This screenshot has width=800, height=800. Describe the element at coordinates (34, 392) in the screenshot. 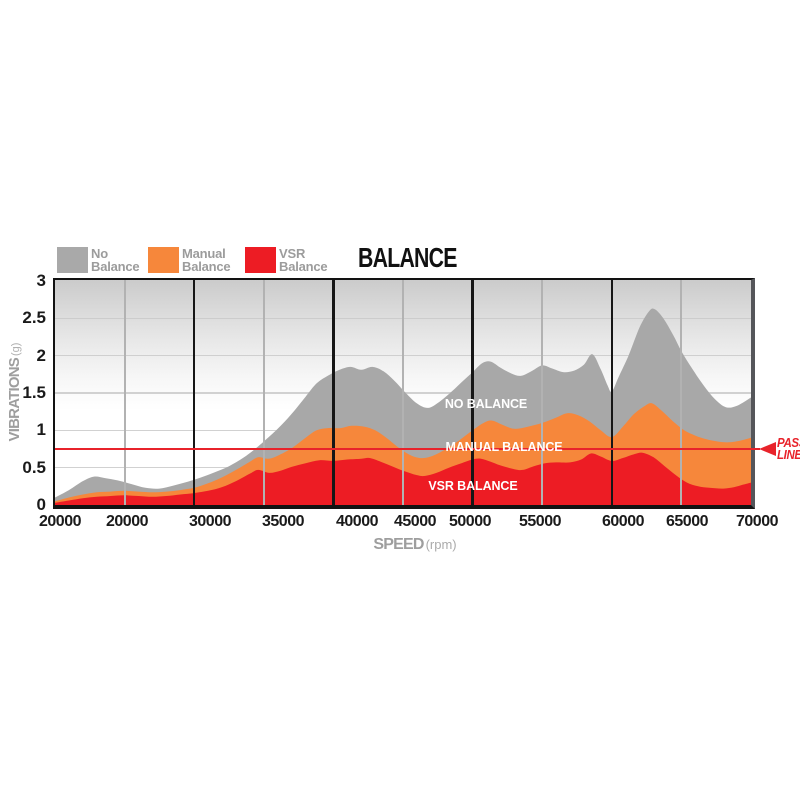

I see `y-tick-label: 1.5` at that location.